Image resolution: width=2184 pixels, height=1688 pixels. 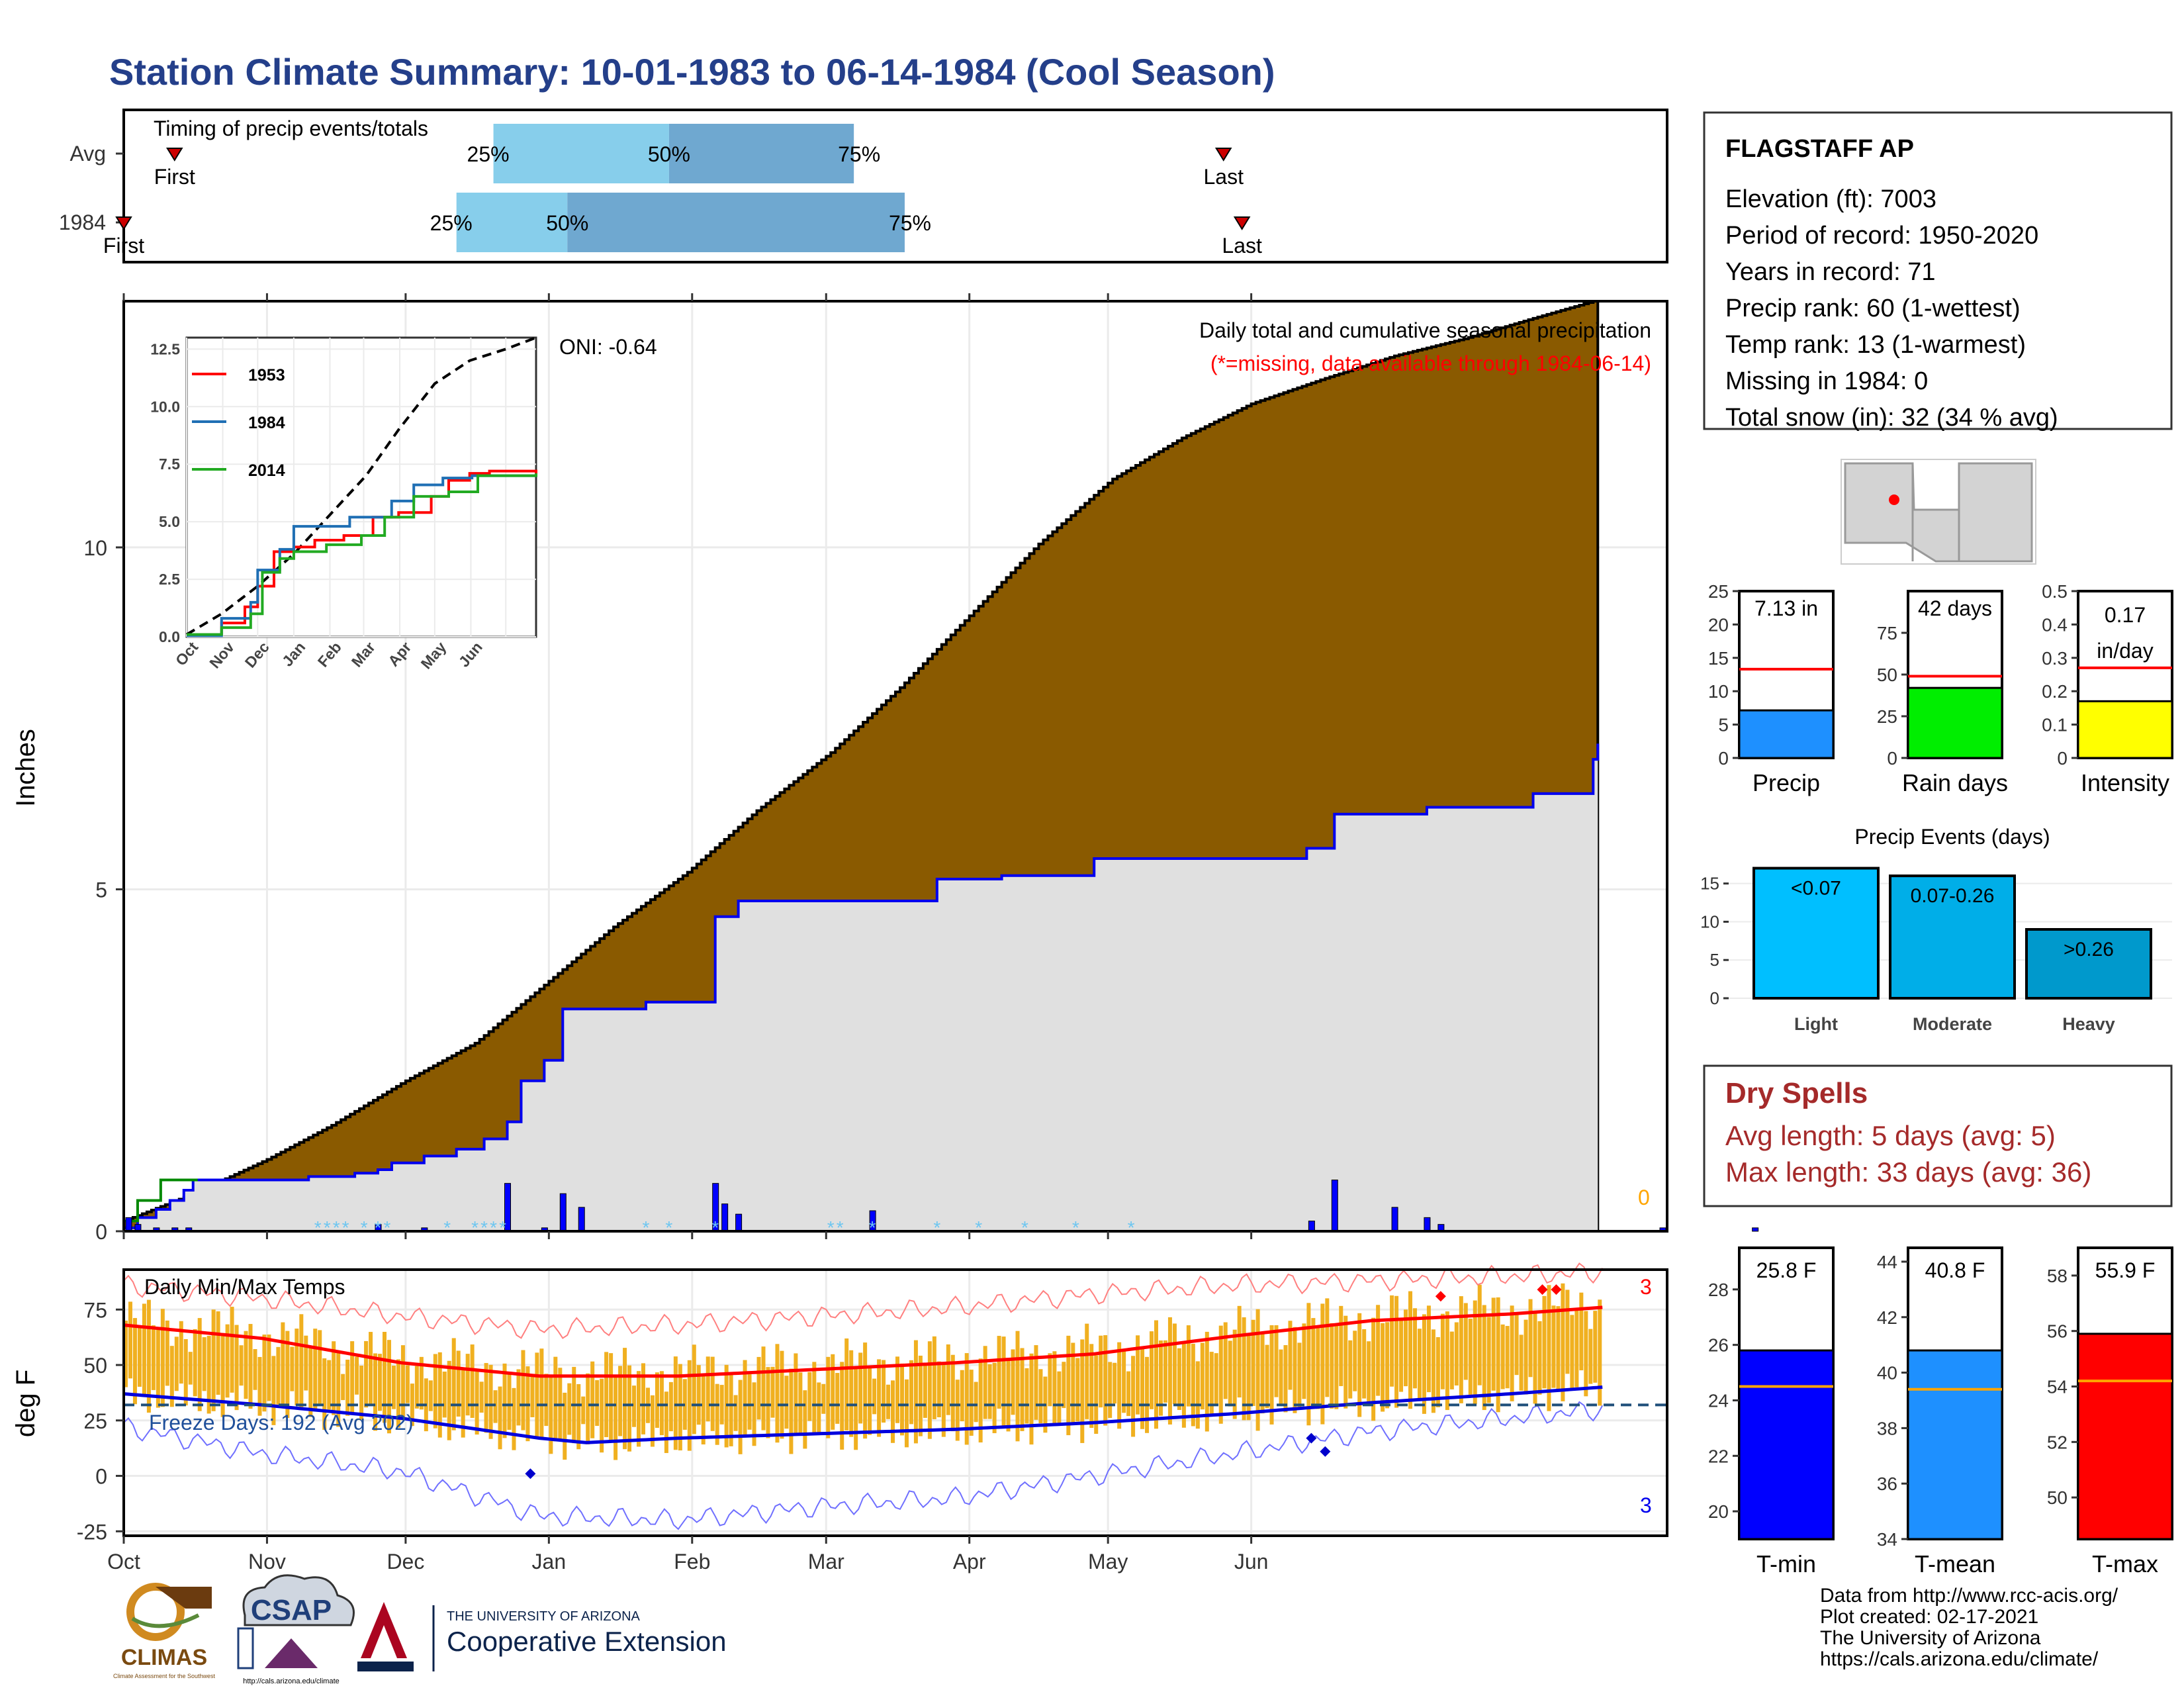 What do you see at coordinates (1786, 1444) in the screenshot?
I see `temp-bar-t-min` at bounding box center [1786, 1444].